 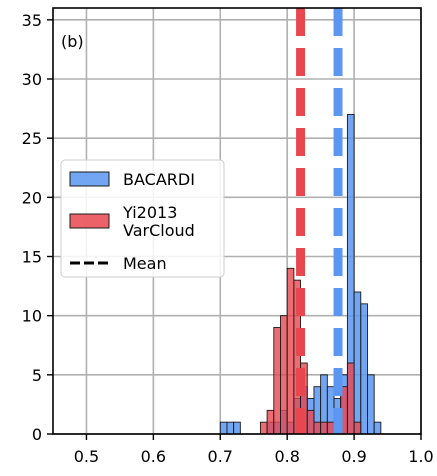 What do you see at coordinates (32, 79) in the screenshot?
I see `y-tick-label: 30` at bounding box center [32, 79].